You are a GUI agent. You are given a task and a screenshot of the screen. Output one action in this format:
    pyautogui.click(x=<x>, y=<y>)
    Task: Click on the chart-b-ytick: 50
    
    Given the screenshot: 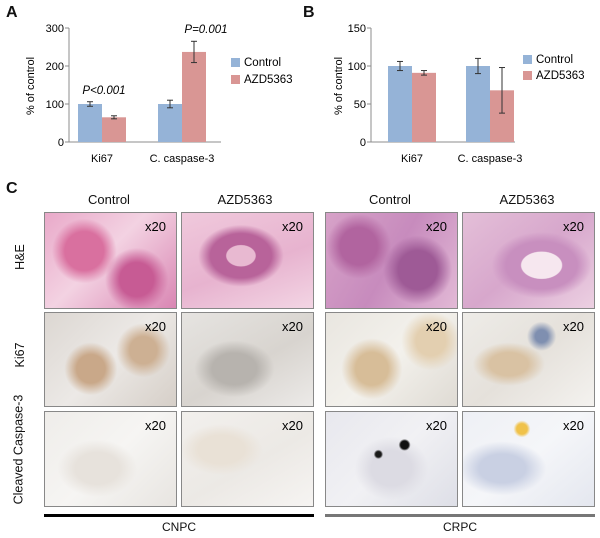 What is the action you would take?
    pyautogui.click(x=360, y=105)
    